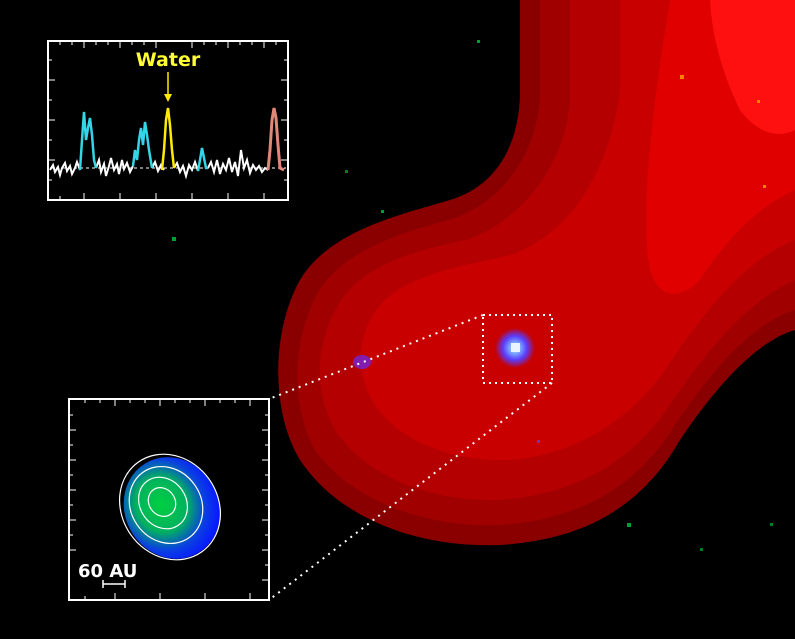  Describe the element at coordinates (168, 139) in the screenshot. I see `spectrum-line-water` at that location.